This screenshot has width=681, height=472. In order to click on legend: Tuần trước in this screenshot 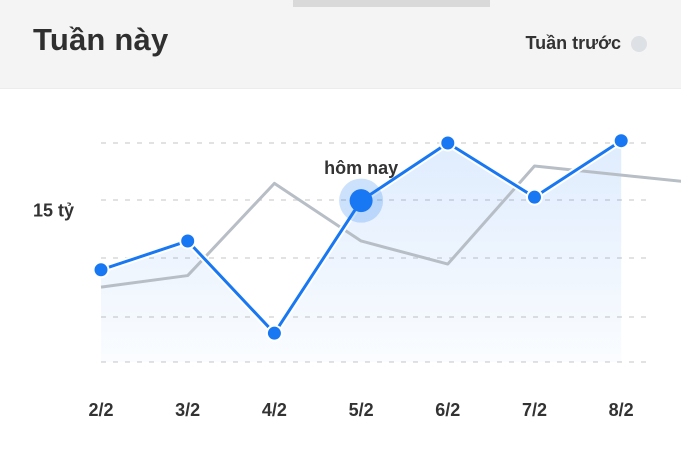, I will do `click(586, 43)`.